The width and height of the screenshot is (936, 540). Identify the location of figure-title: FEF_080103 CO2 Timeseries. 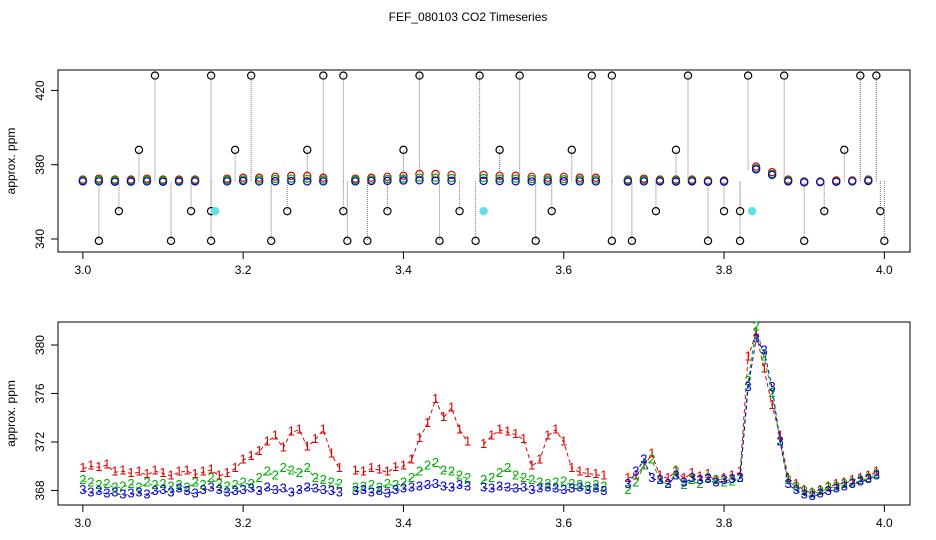
(468, 17).